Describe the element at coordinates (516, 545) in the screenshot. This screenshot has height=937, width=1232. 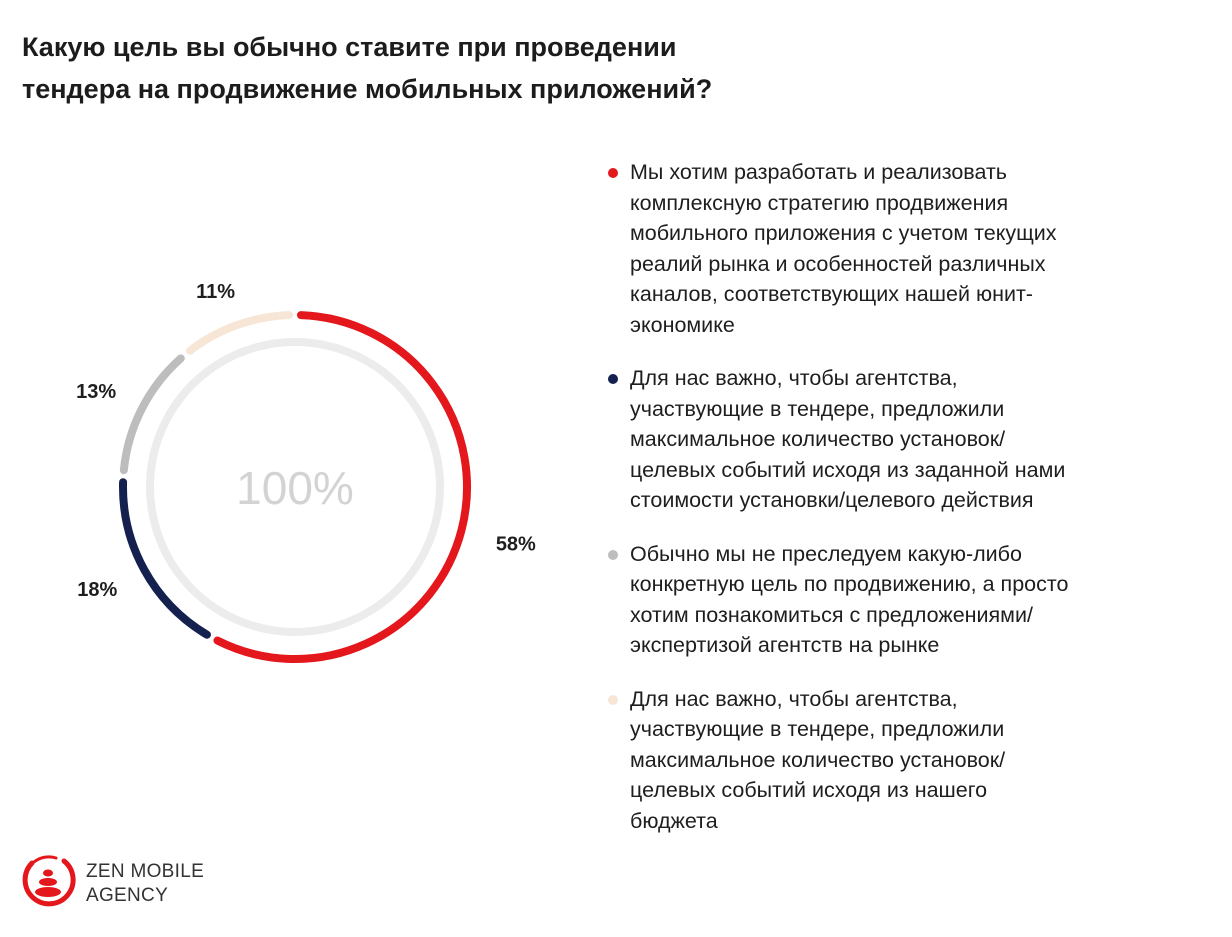
I see `slice-value-label: 58%` at that location.